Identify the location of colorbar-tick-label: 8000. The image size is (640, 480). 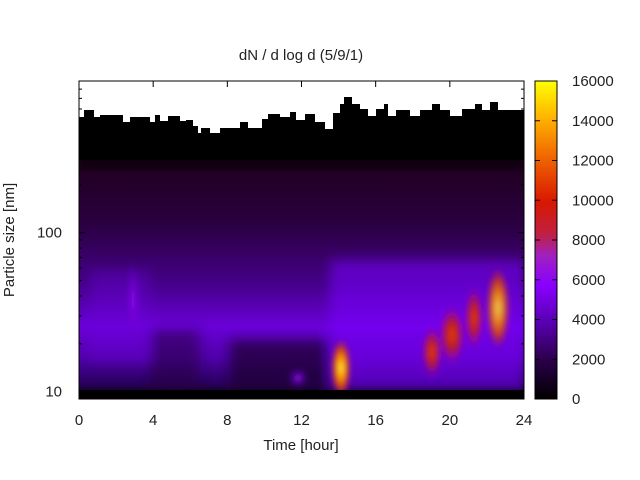
(588, 240).